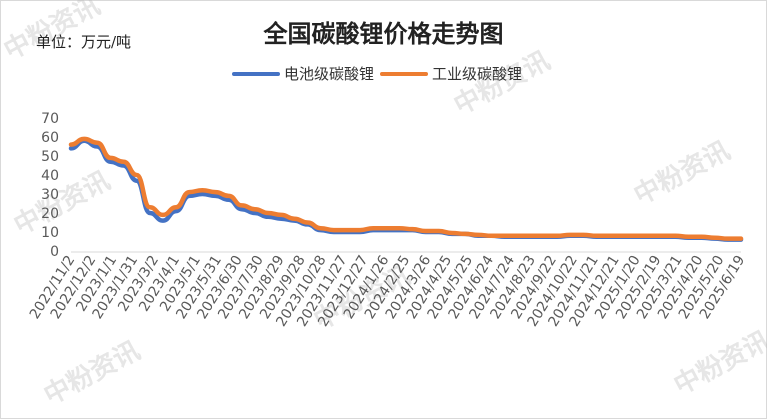  What do you see at coordinates (718, 363) in the screenshot?
I see `watermark-text-6: 中粉资讯` at bounding box center [718, 363].